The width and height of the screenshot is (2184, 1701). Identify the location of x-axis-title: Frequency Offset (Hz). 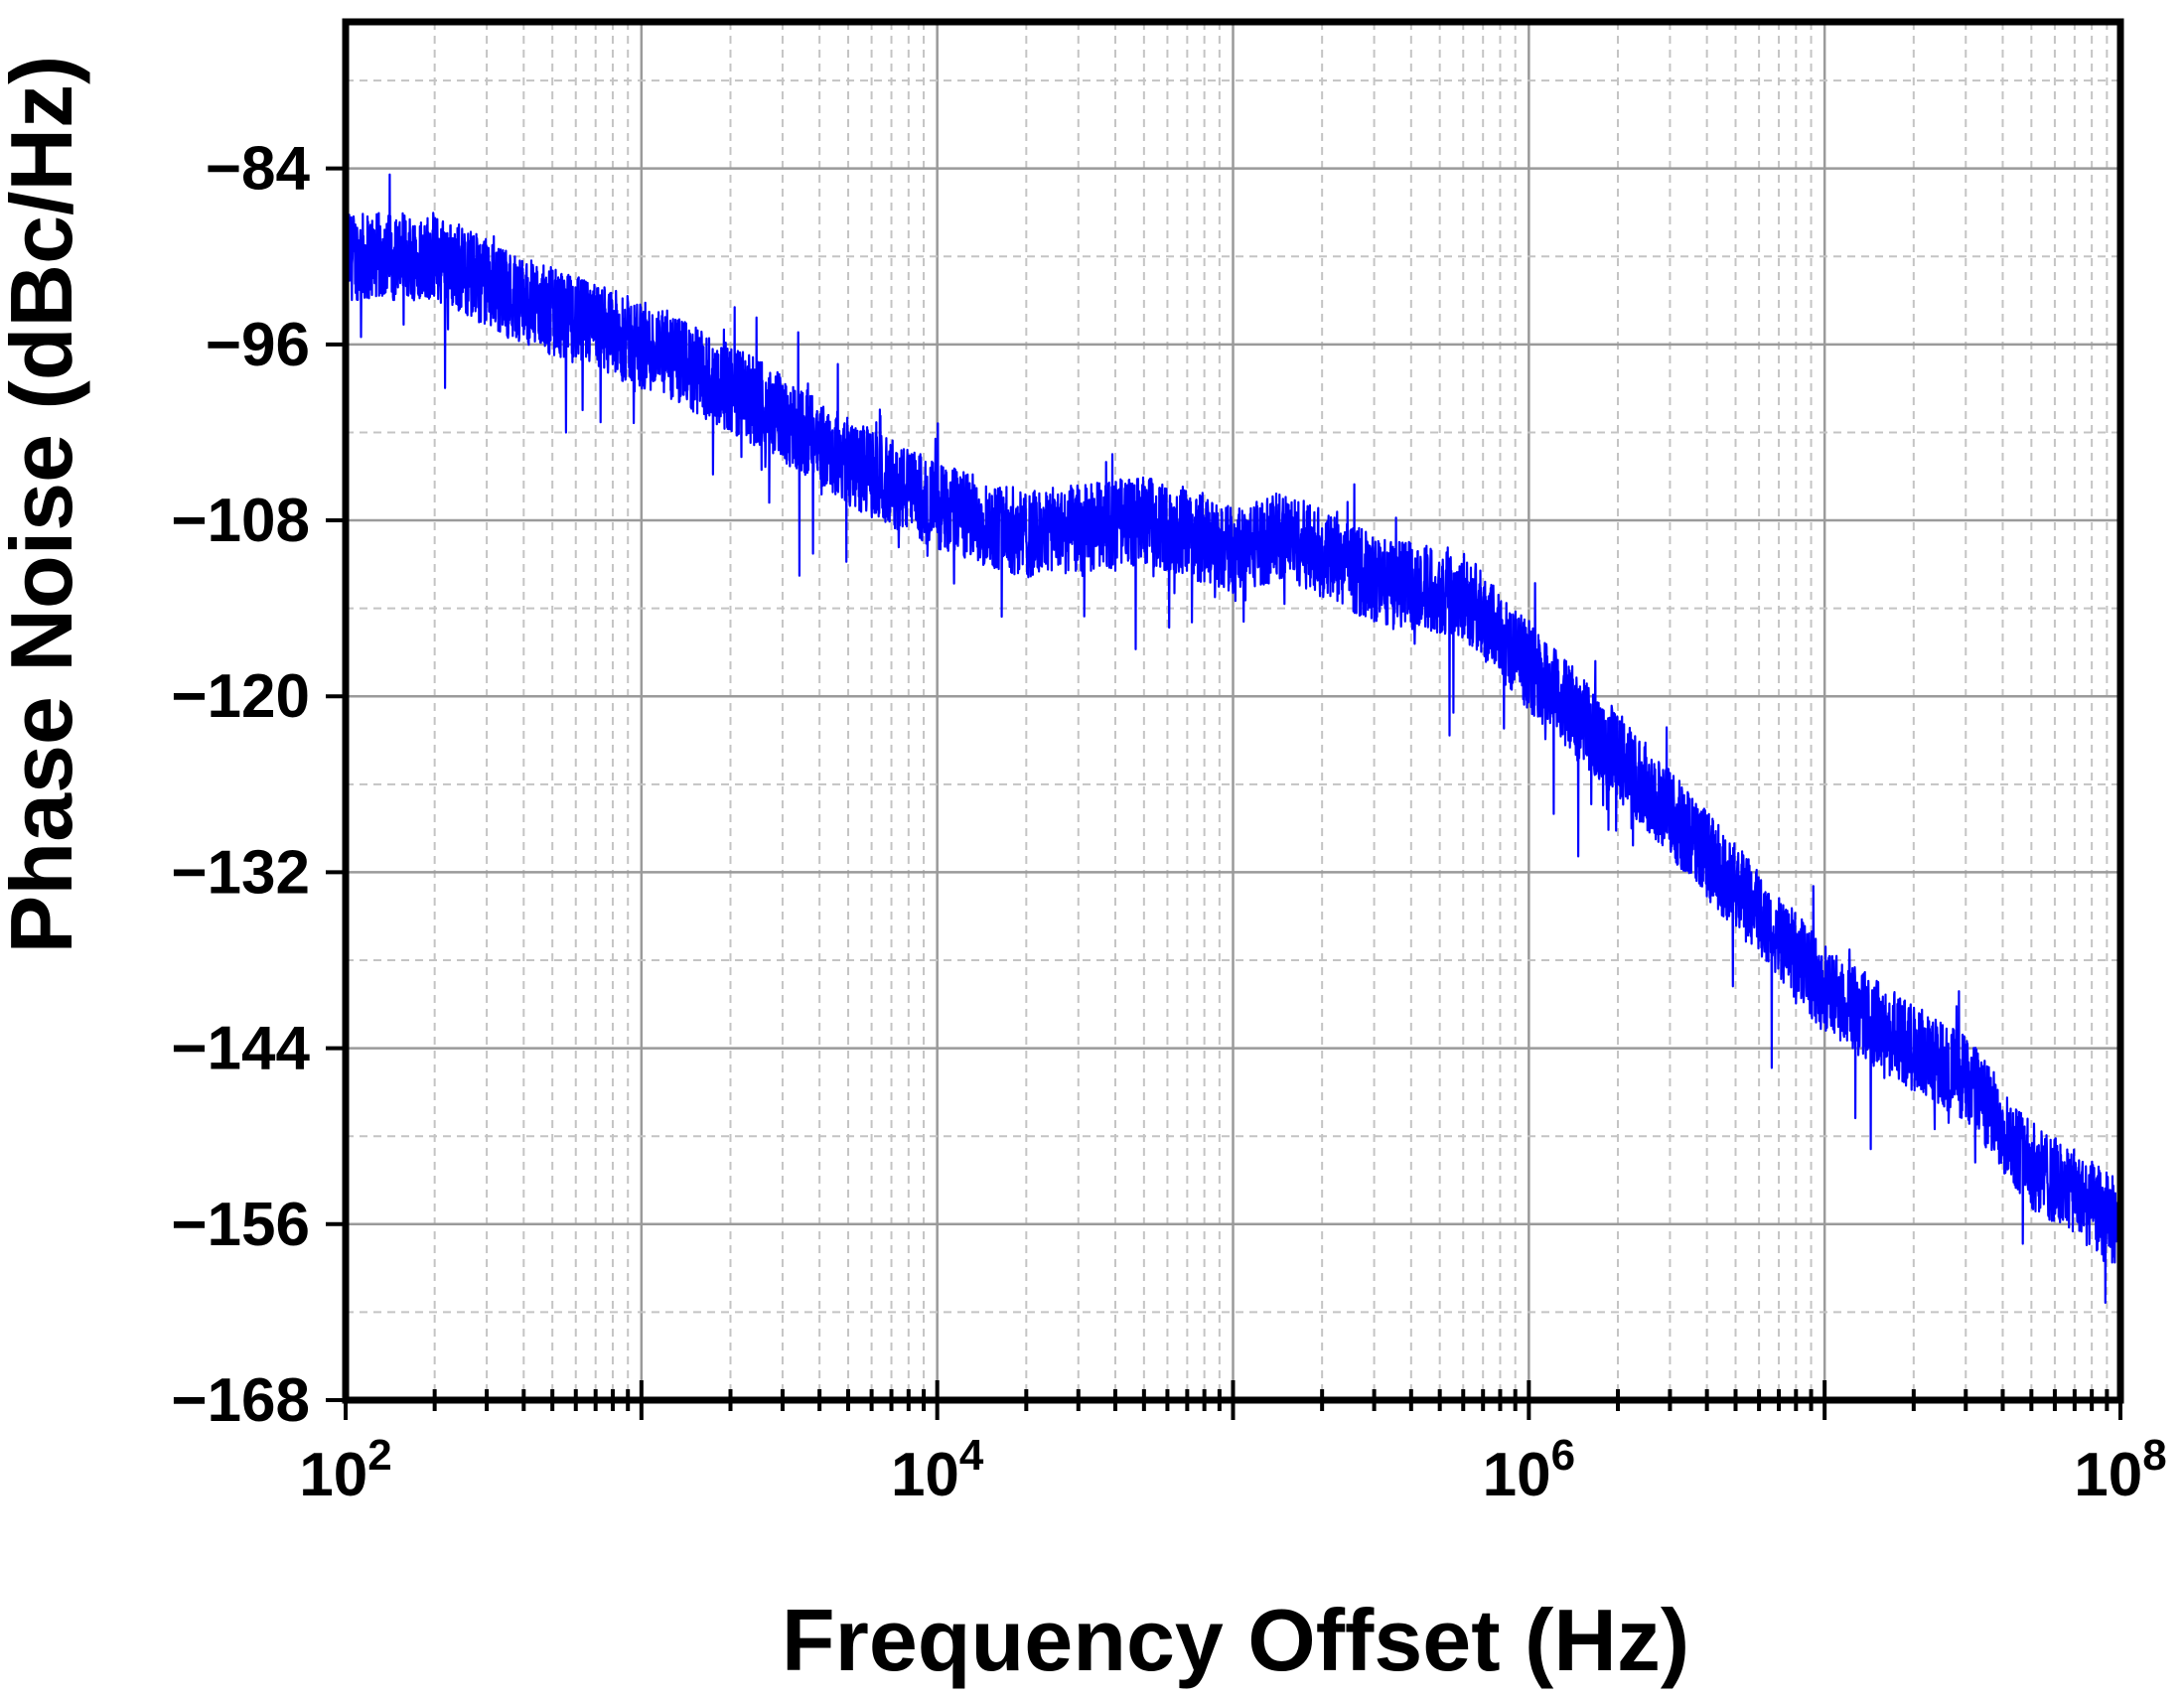
(1235, 1640).